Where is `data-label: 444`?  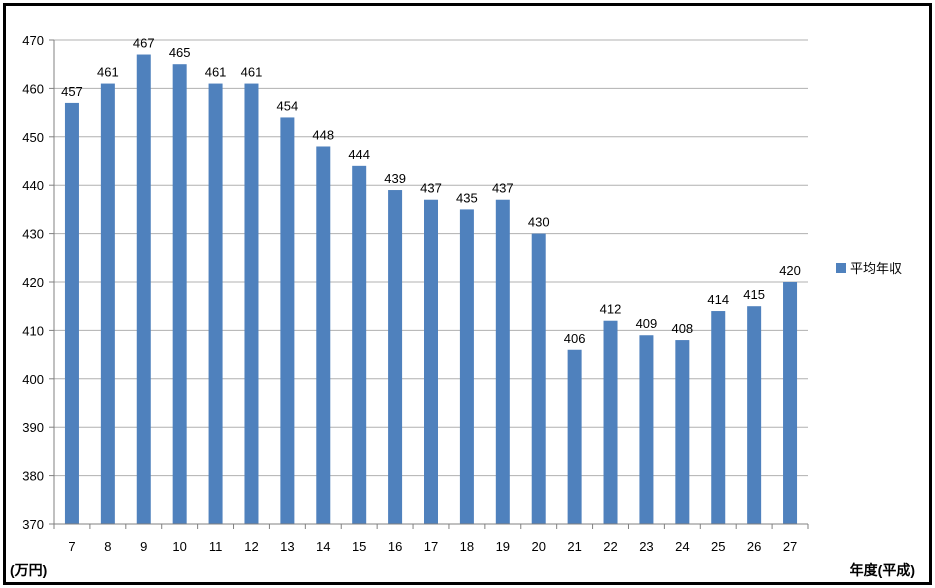 data-label: 444 is located at coordinates (359, 154).